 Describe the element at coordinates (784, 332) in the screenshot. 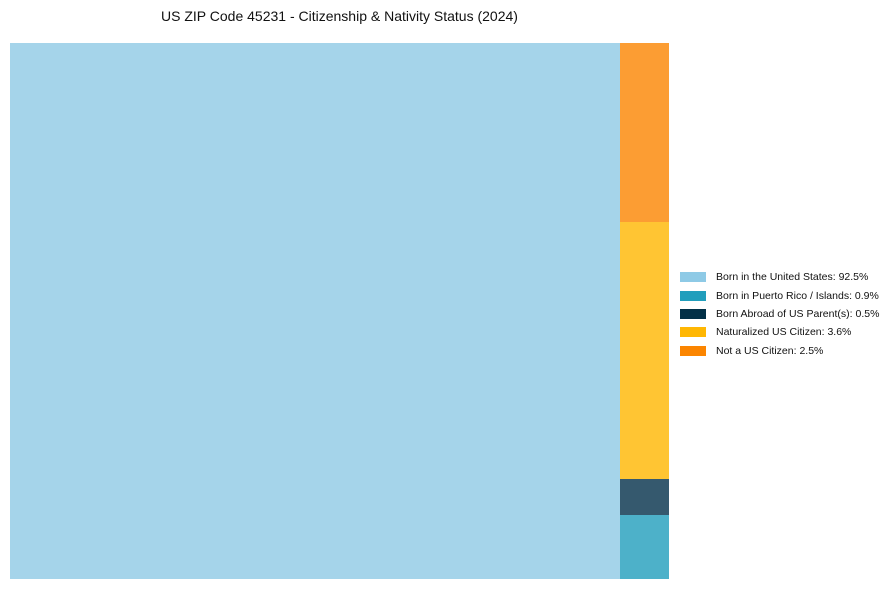

I see `legend-label: Naturalized US Citizen: 3.6%` at that location.